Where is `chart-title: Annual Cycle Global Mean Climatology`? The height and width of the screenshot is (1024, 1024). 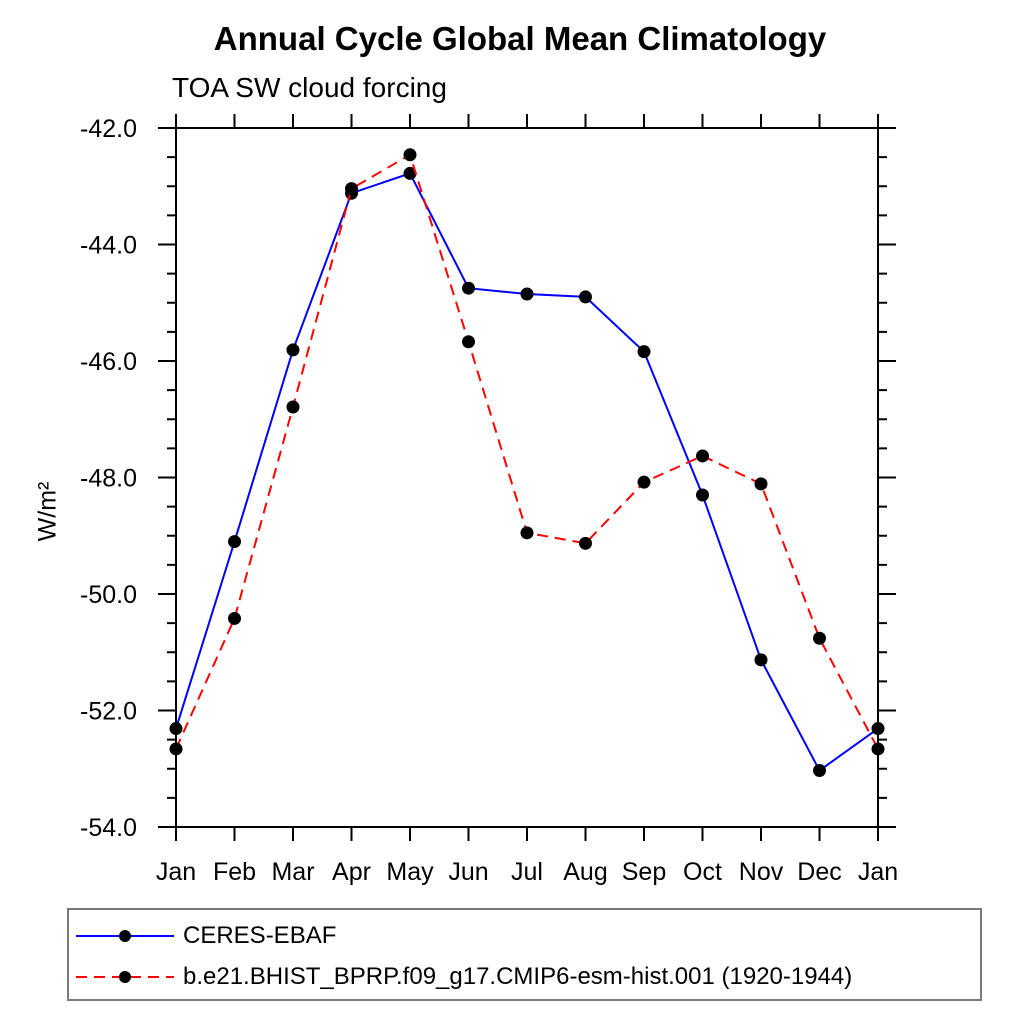 chart-title: Annual Cycle Global Mean Climatology is located at coordinates (520, 38).